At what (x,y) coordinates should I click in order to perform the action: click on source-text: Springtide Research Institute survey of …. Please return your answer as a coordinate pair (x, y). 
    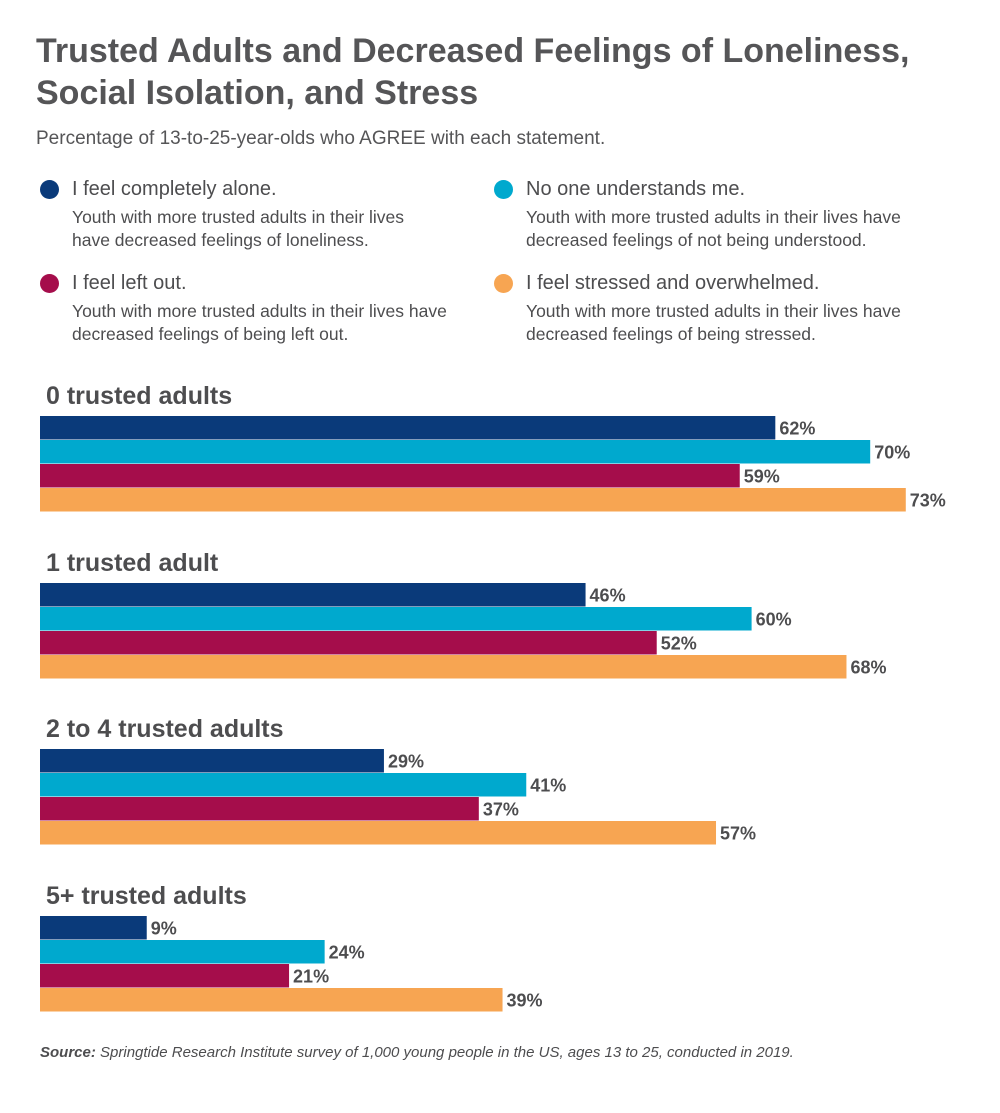
    Looking at the image, I should click on (444, 1052).